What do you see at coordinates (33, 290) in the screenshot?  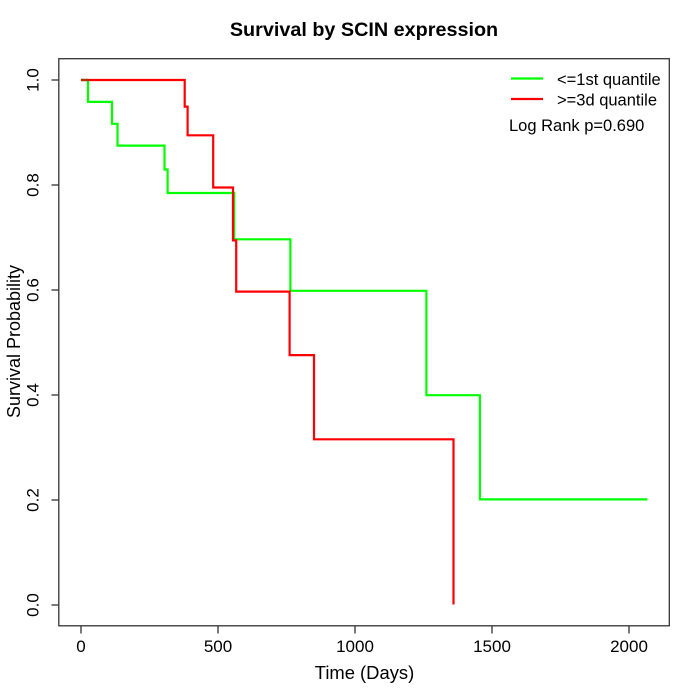 I see `svg-text: 0.6` at bounding box center [33, 290].